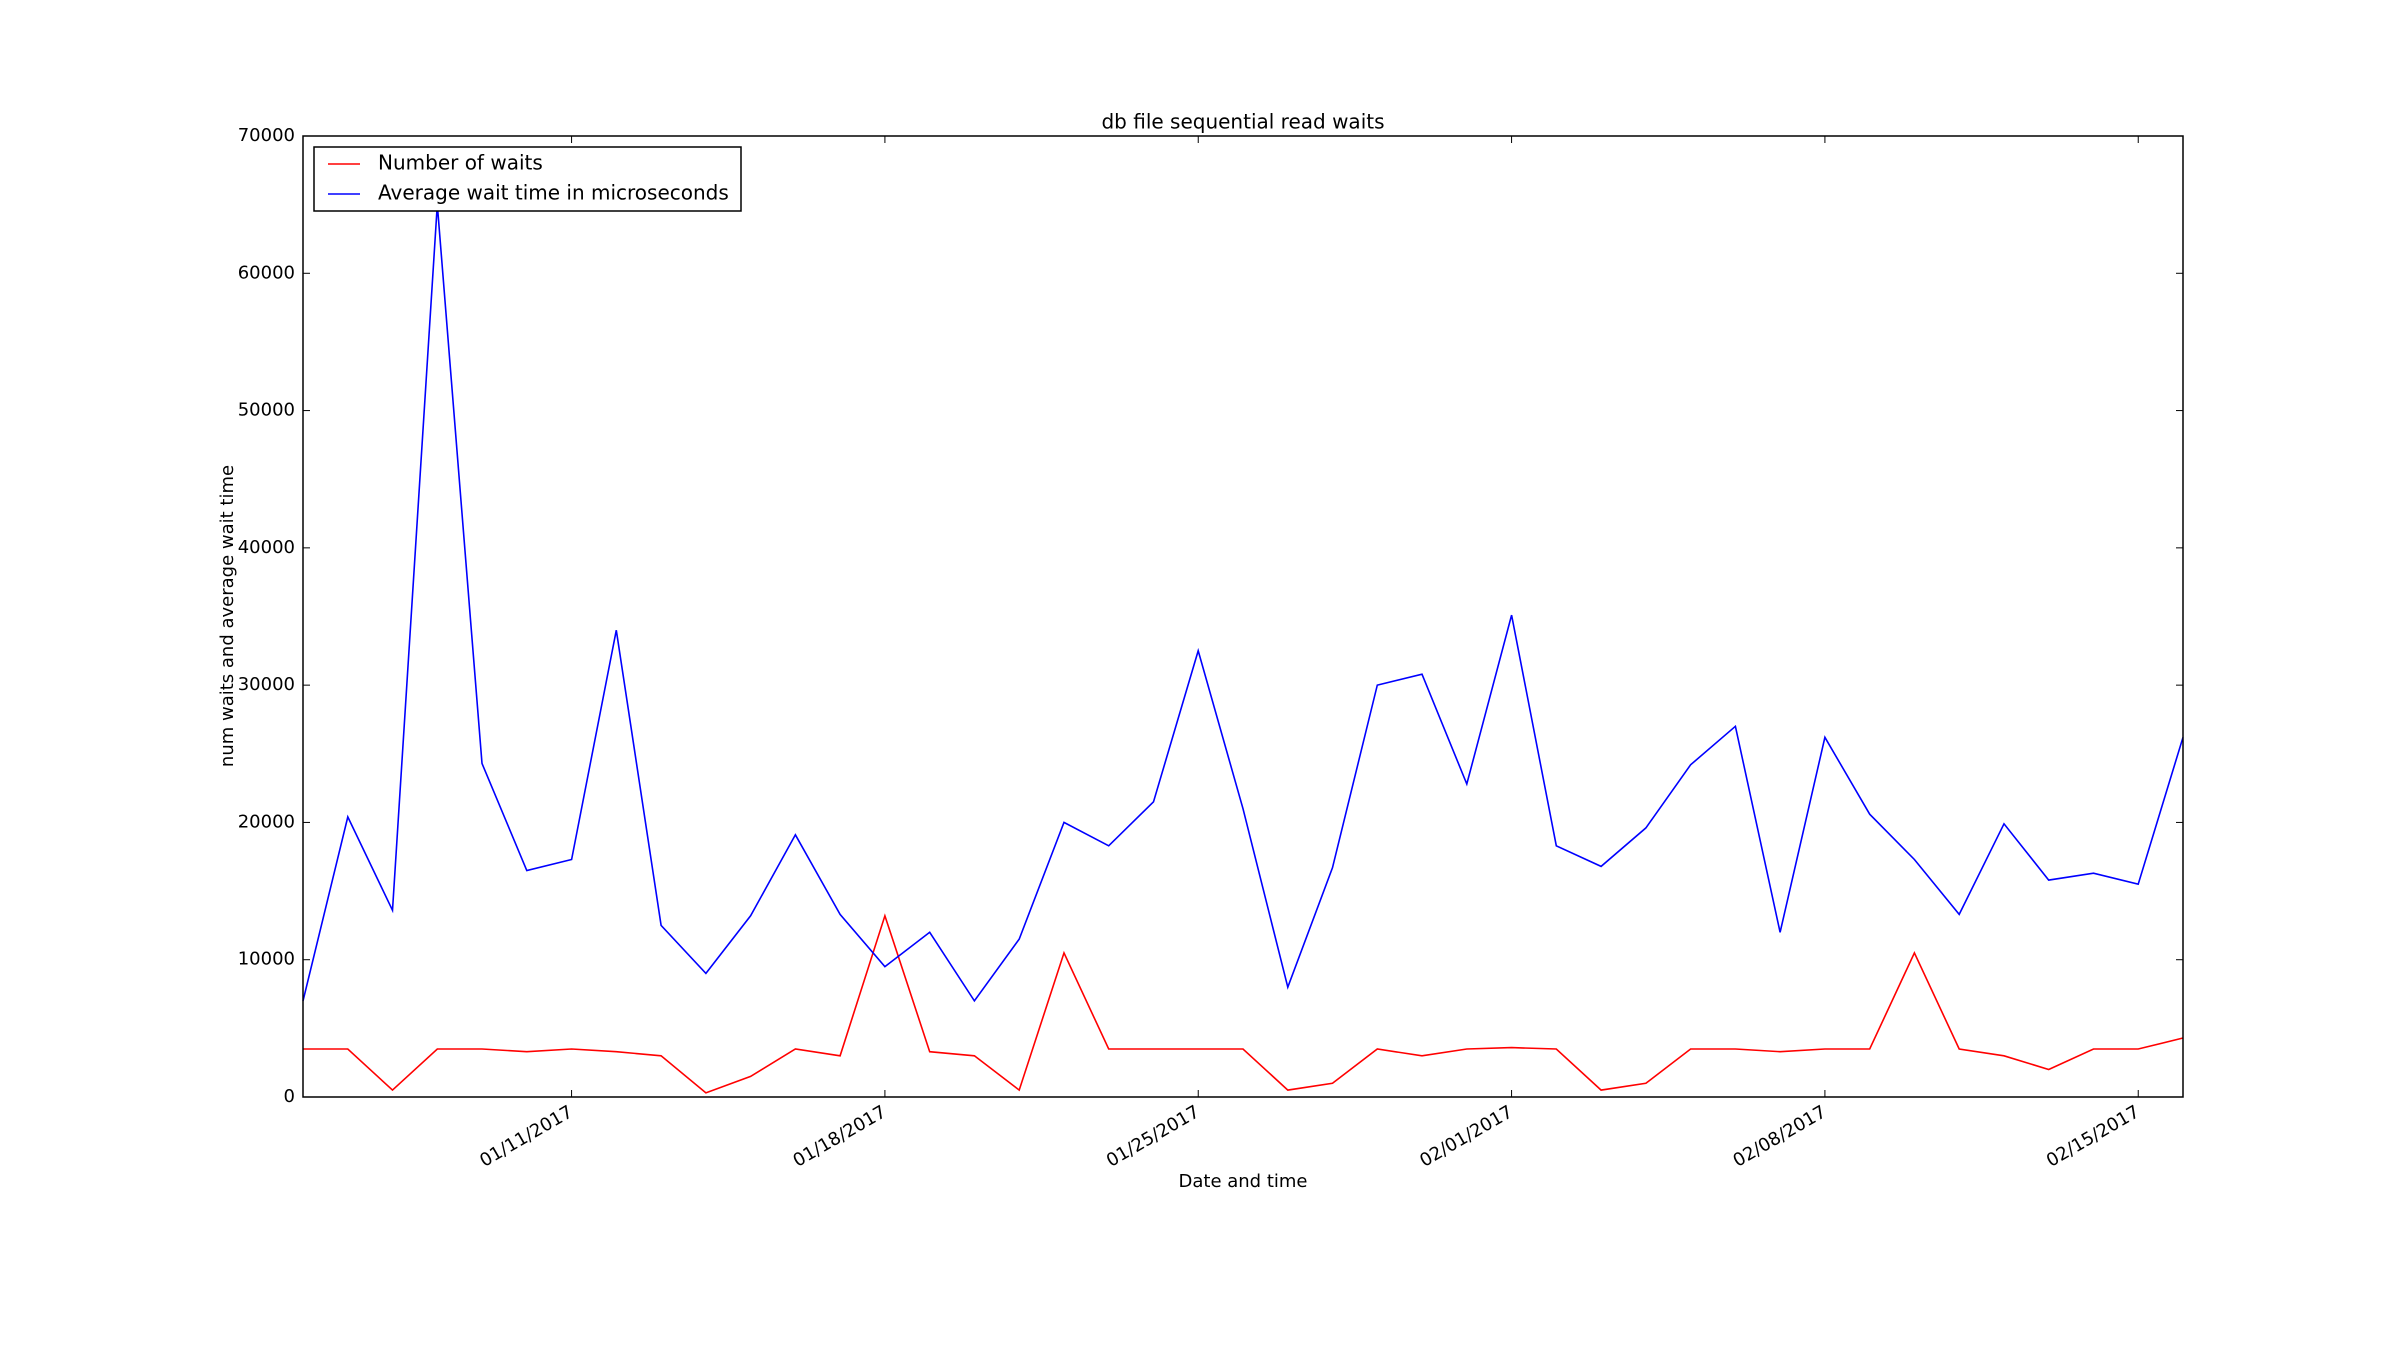  I want to click on legend-label: Average wait time in microseconds, so click(553, 193).